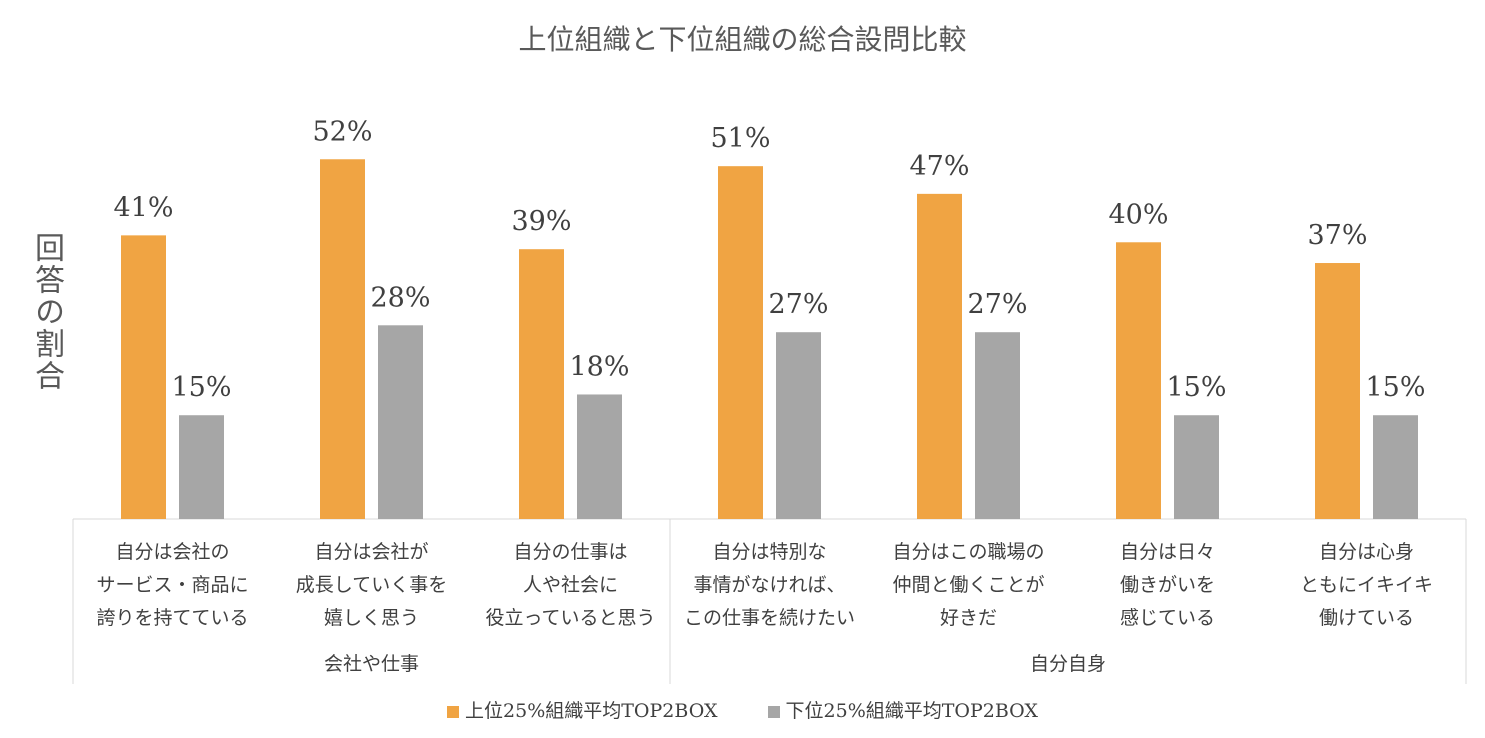 The width and height of the screenshot is (1485, 738). Describe the element at coordinates (742, 39) in the screenshot. I see `chart-title: 上位組織と下位組織の総合設問比較` at that location.